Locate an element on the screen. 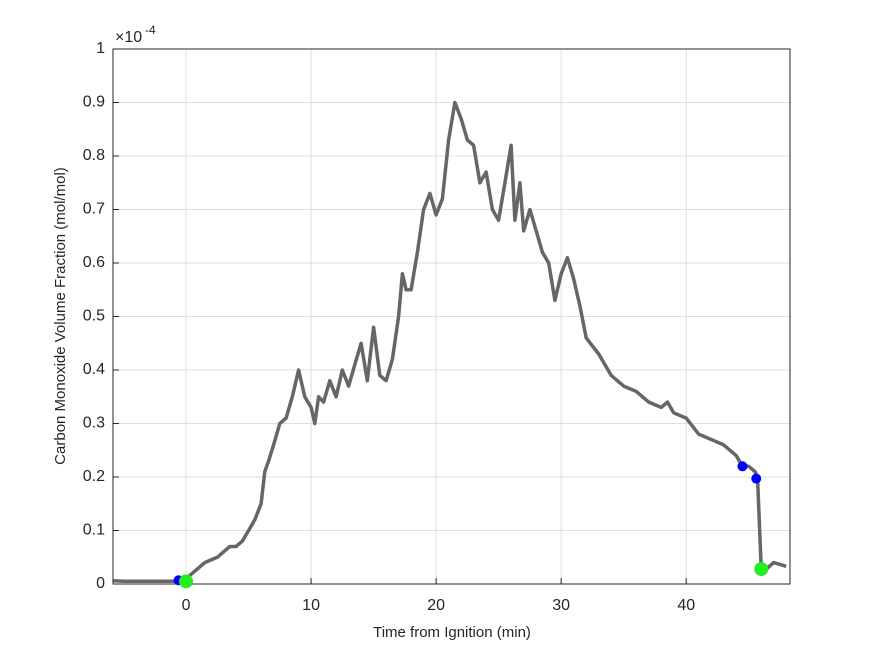 Image resolution: width=875 pixels, height=656 pixels. y-tick-label: 0.7 is located at coordinates (94, 209).